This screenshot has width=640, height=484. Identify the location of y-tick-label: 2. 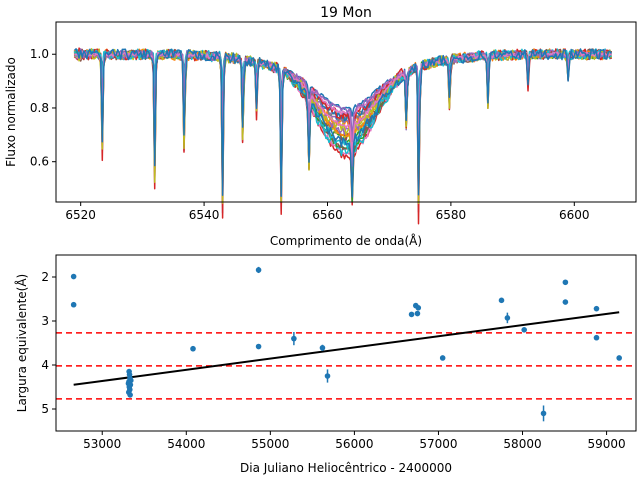
(45, 277).